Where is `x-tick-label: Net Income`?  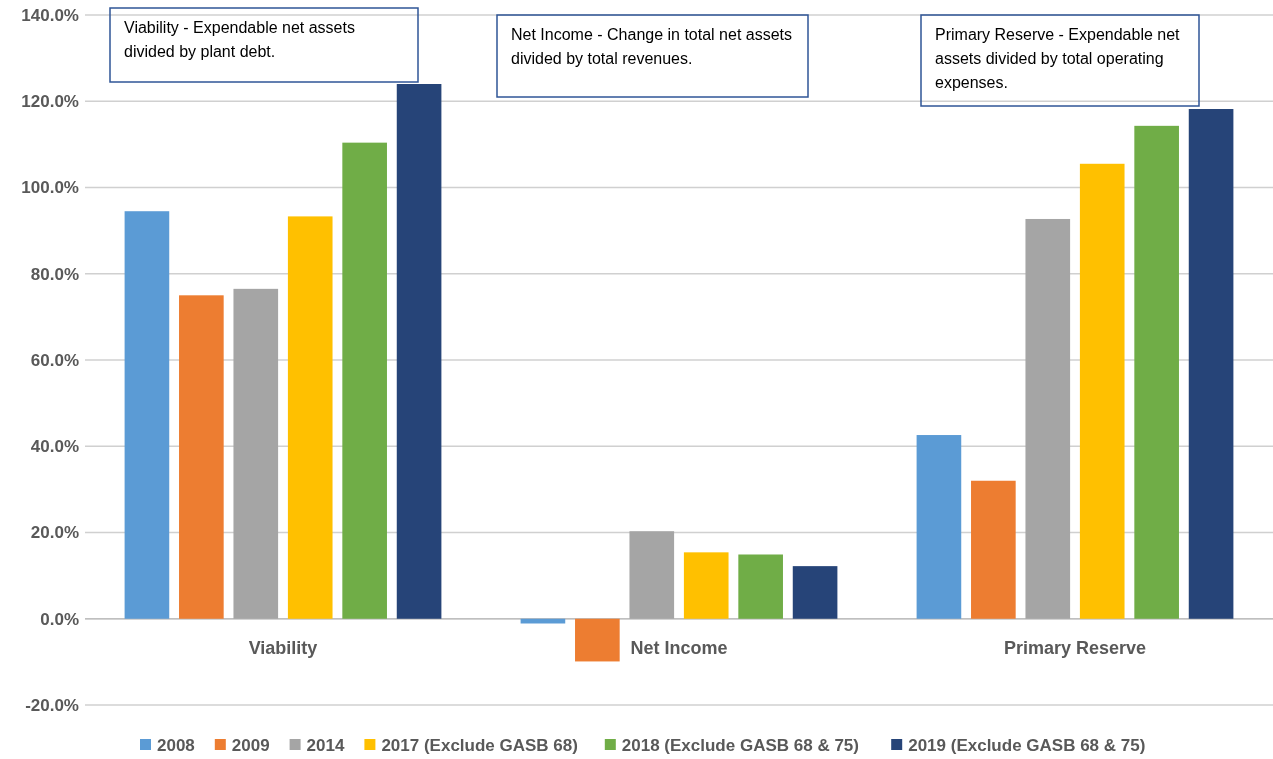 x-tick-label: Net Income is located at coordinates (679, 647).